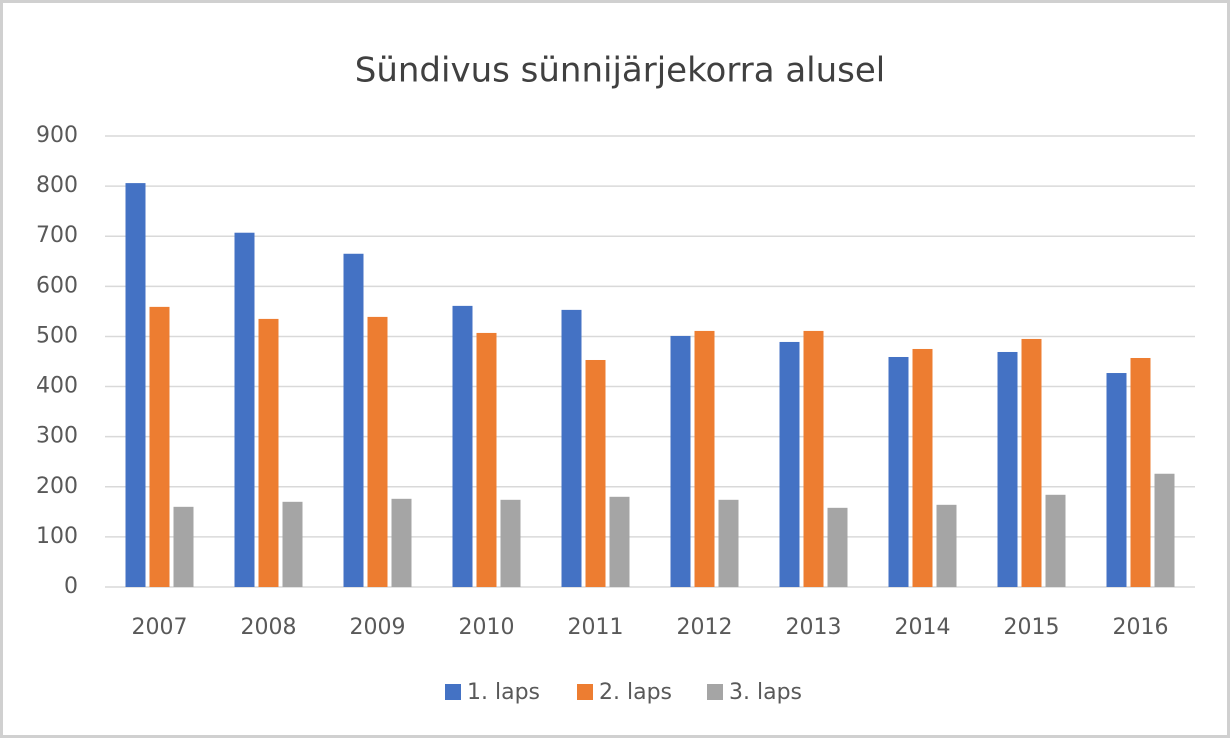 Image resolution: width=1230 pixels, height=738 pixels. What do you see at coordinates (487, 627) in the screenshot?
I see `x-tick-label: 2010` at bounding box center [487, 627].